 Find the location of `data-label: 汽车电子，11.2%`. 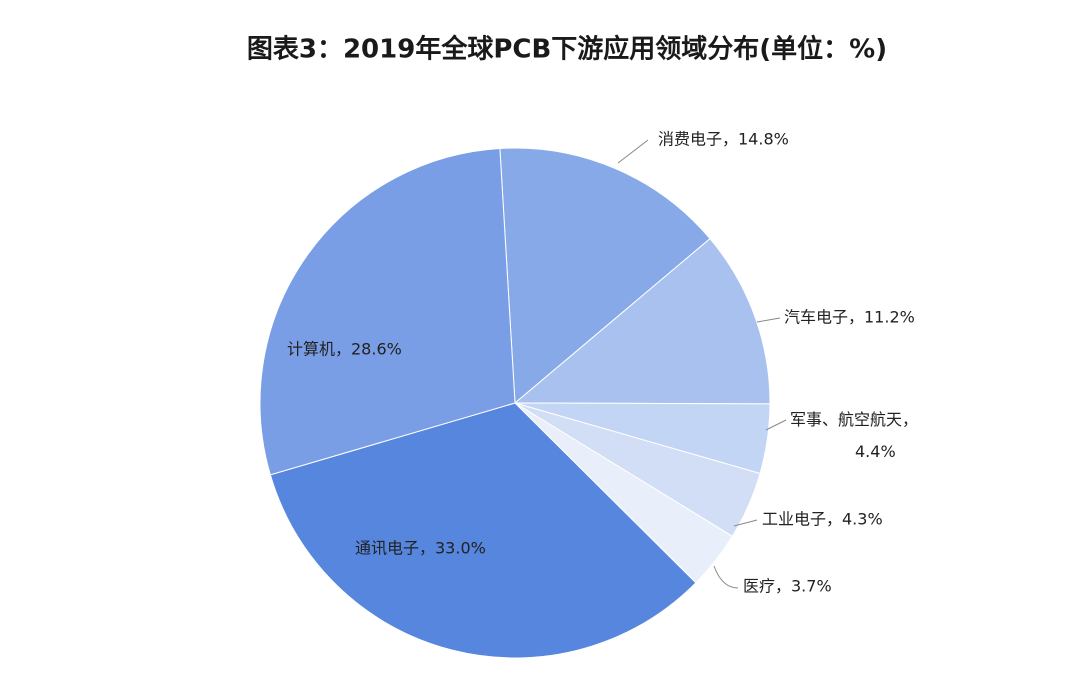

data-label: 汽车电子，11.2% is located at coordinates (849, 317).